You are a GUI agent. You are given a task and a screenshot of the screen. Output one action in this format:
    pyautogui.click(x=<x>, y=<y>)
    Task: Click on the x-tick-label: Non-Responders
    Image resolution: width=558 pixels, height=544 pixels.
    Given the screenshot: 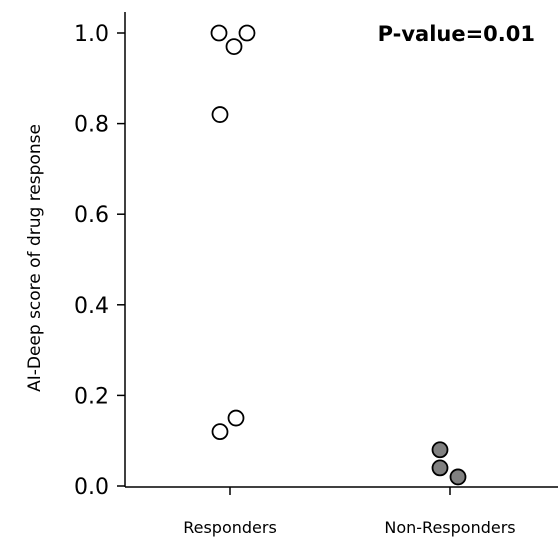 What is the action you would take?
    pyautogui.click(x=449, y=527)
    